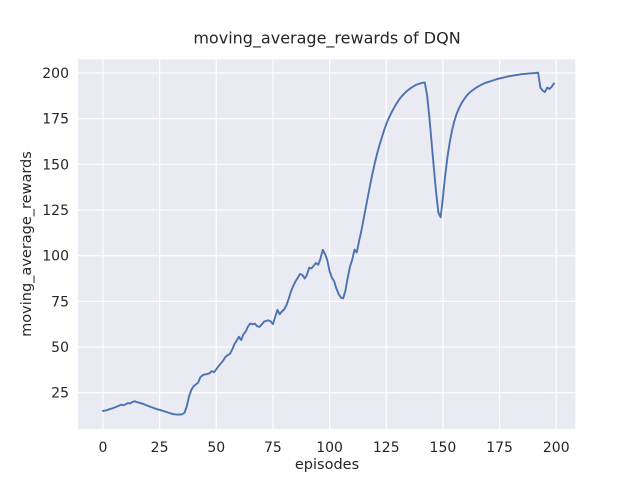 The height and width of the screenshot is (480, 640). What do you see at coordinates (55, 74) in the screenshot?
I see `y-tick-label: 200` at bounding box center [55, 74].